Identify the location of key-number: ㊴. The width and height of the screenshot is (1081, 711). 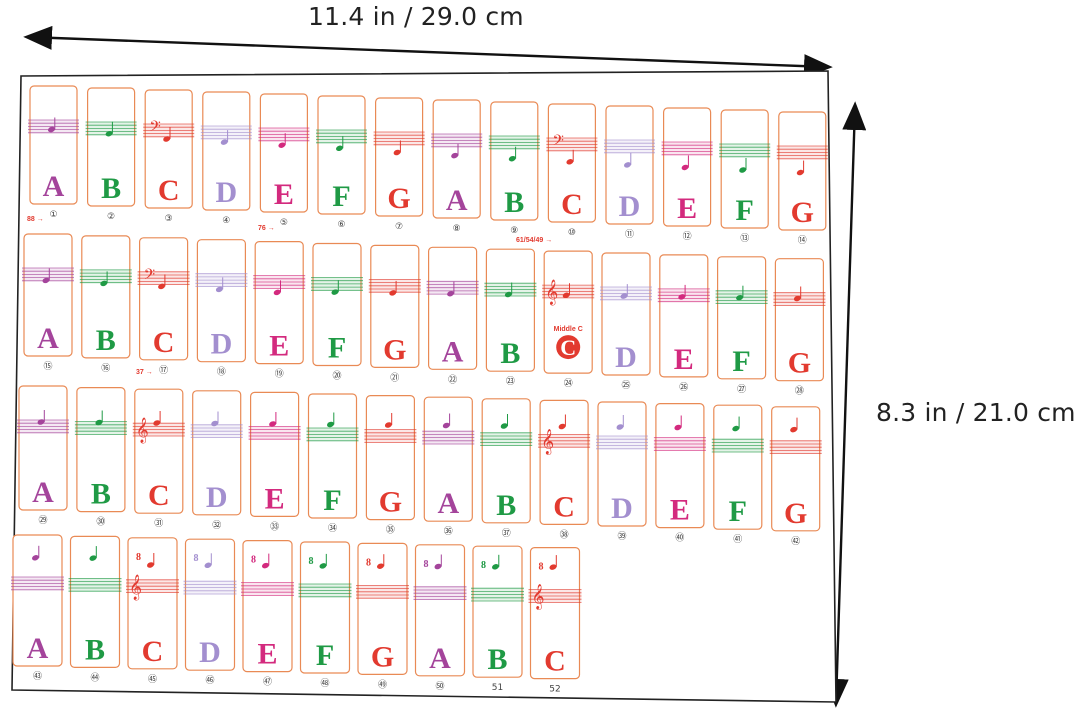
(621, 536).